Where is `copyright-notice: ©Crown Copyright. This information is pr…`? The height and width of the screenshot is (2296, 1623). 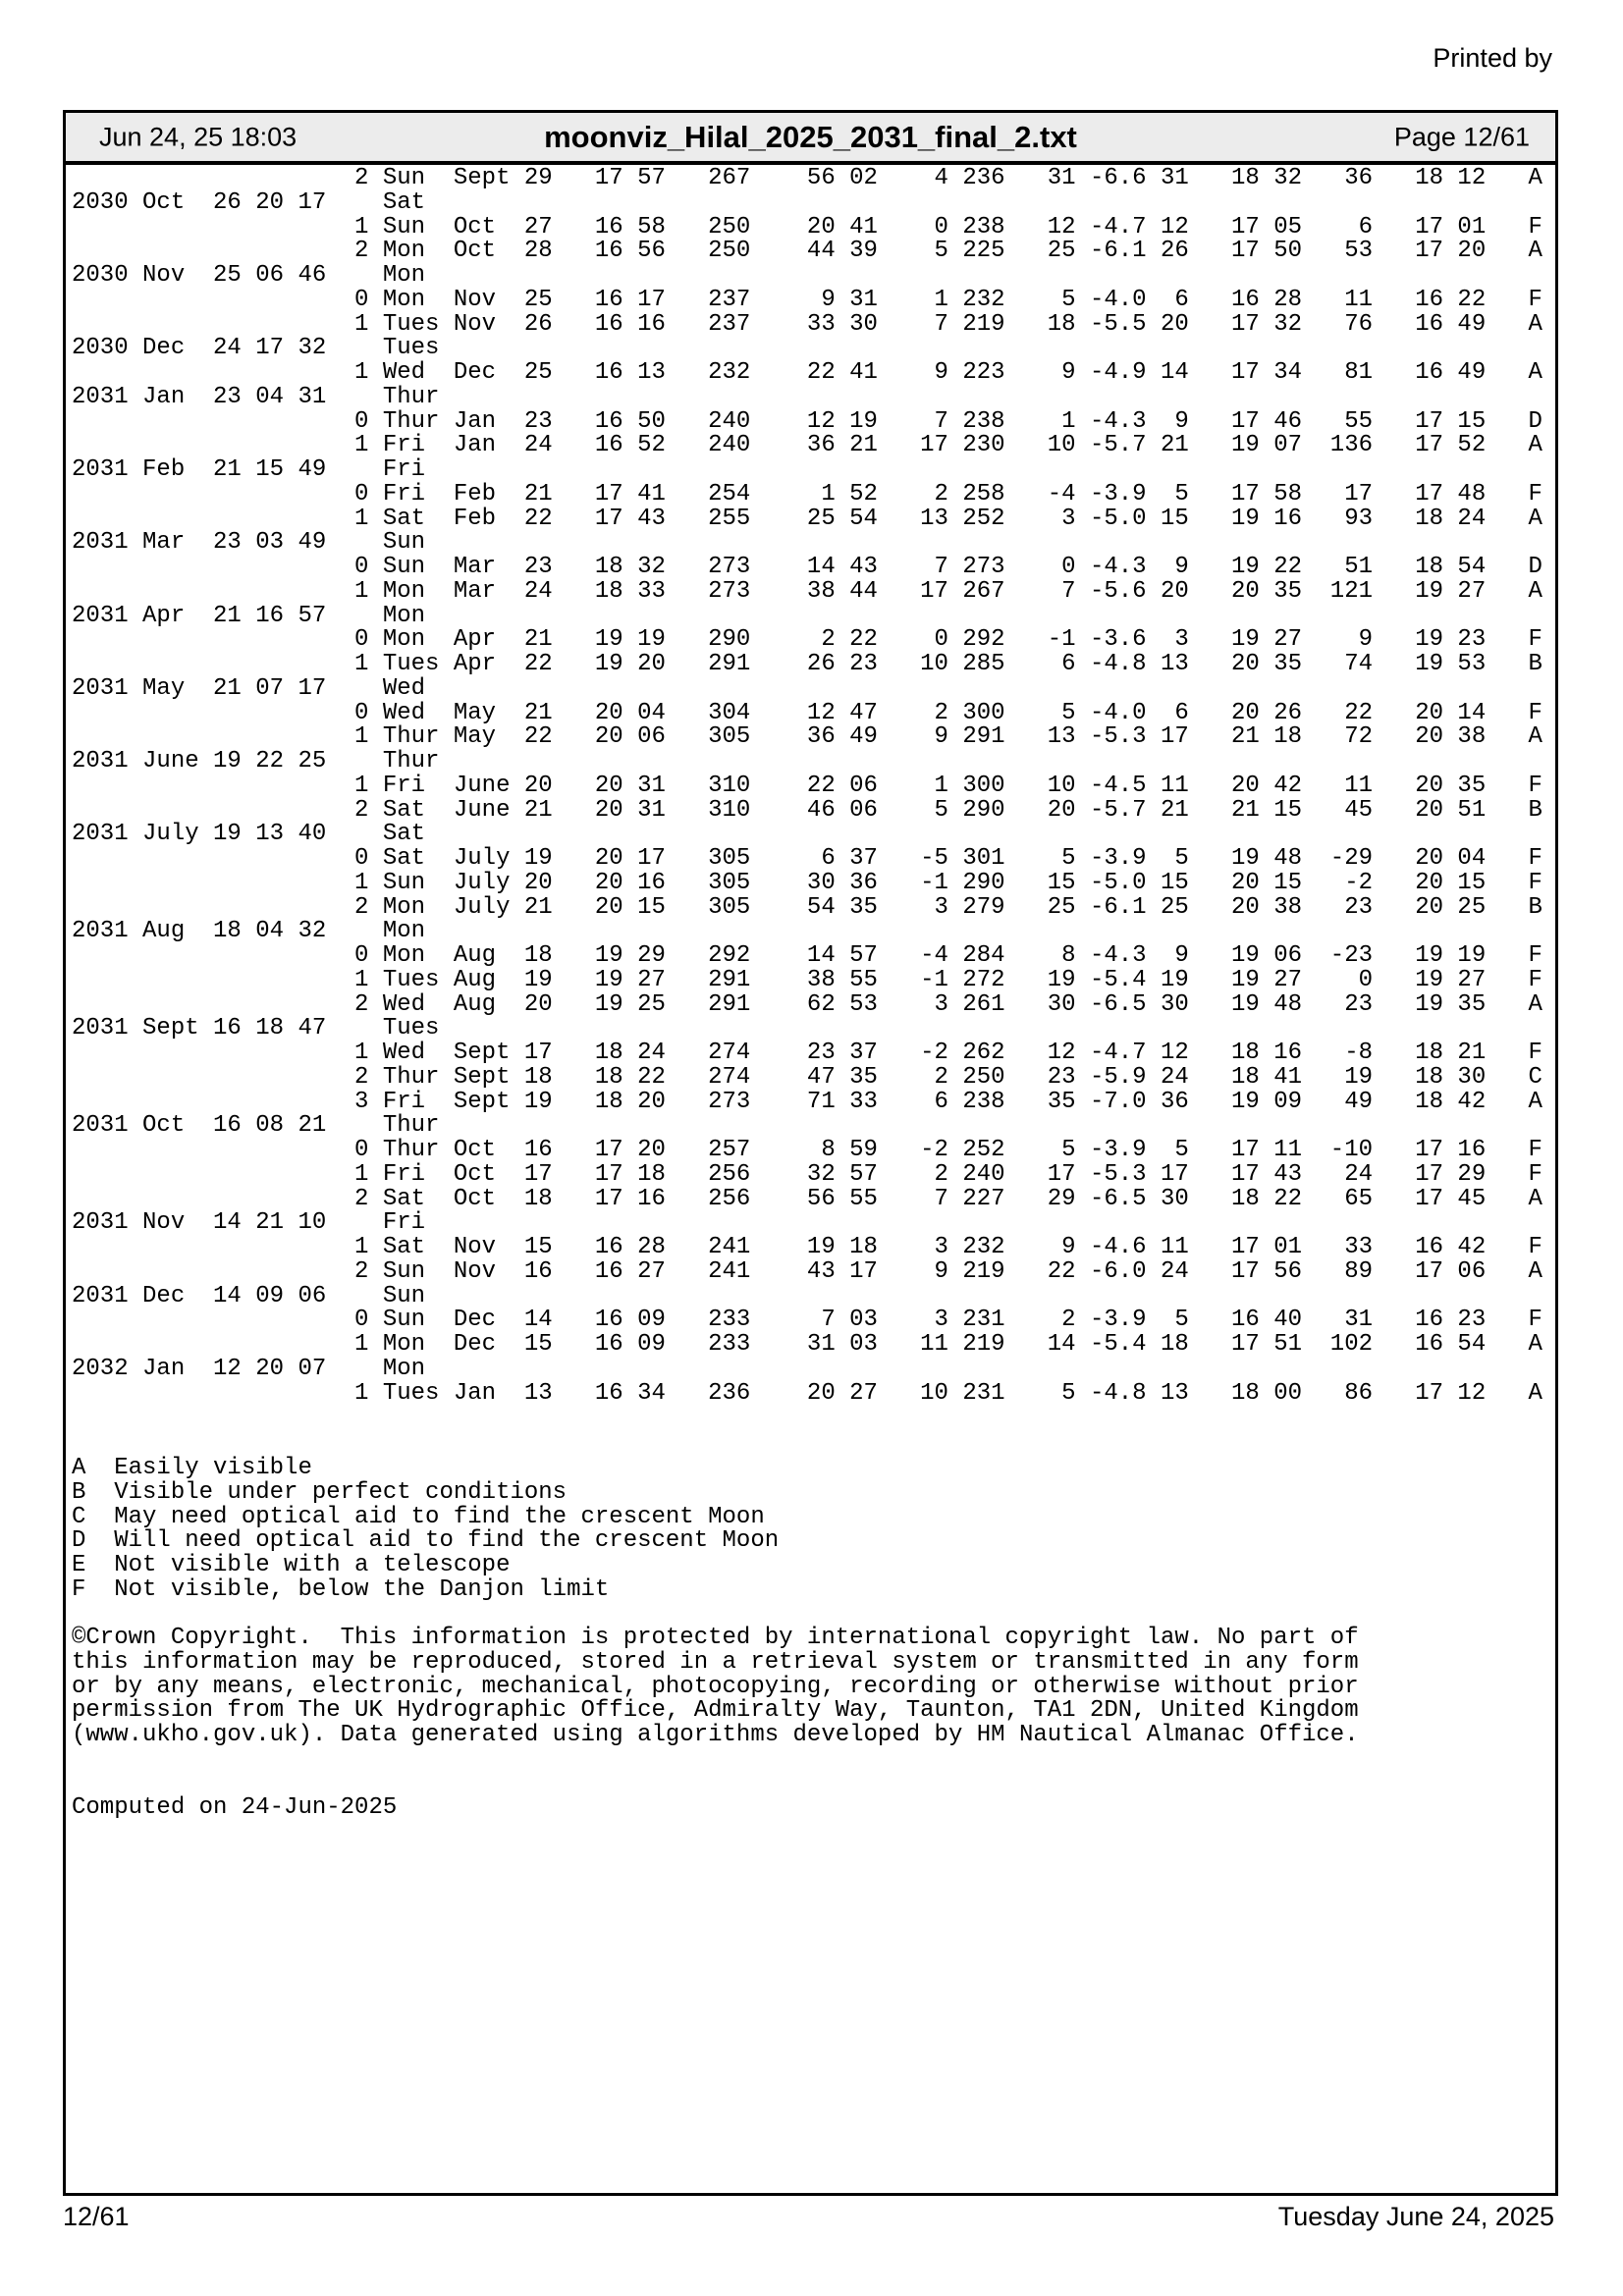
copyright-notice: ©Crown Copyright. This information is pr… is located at coordinates (715, 1686).